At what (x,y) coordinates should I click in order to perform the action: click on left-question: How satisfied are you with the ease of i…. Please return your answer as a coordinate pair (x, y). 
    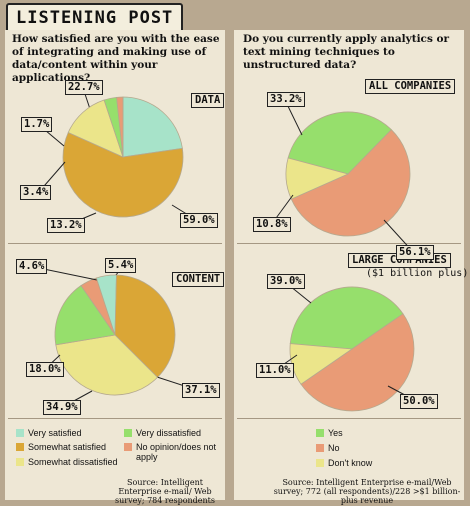
    Looking at the image, I should click on (116, 58).